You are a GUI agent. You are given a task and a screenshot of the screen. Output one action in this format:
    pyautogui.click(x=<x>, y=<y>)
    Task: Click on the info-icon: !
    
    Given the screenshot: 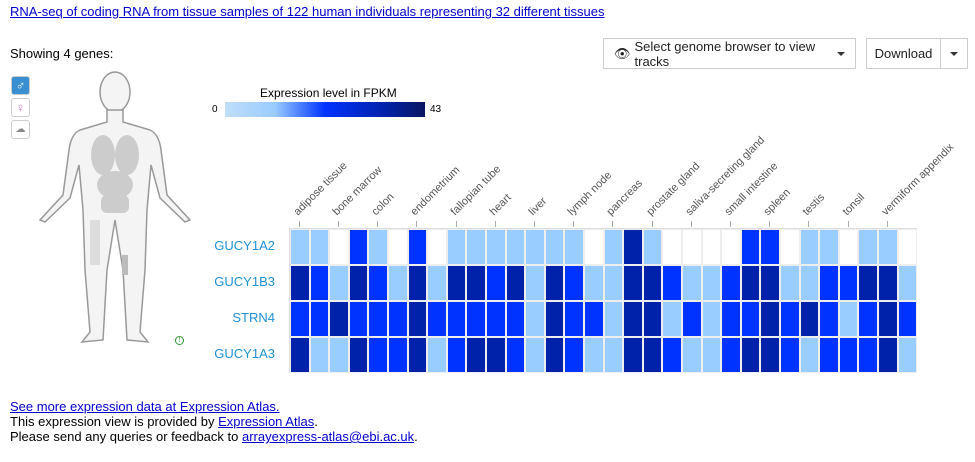 What is the action you would take?
    pyautogui.click(x=179, y=340)
    